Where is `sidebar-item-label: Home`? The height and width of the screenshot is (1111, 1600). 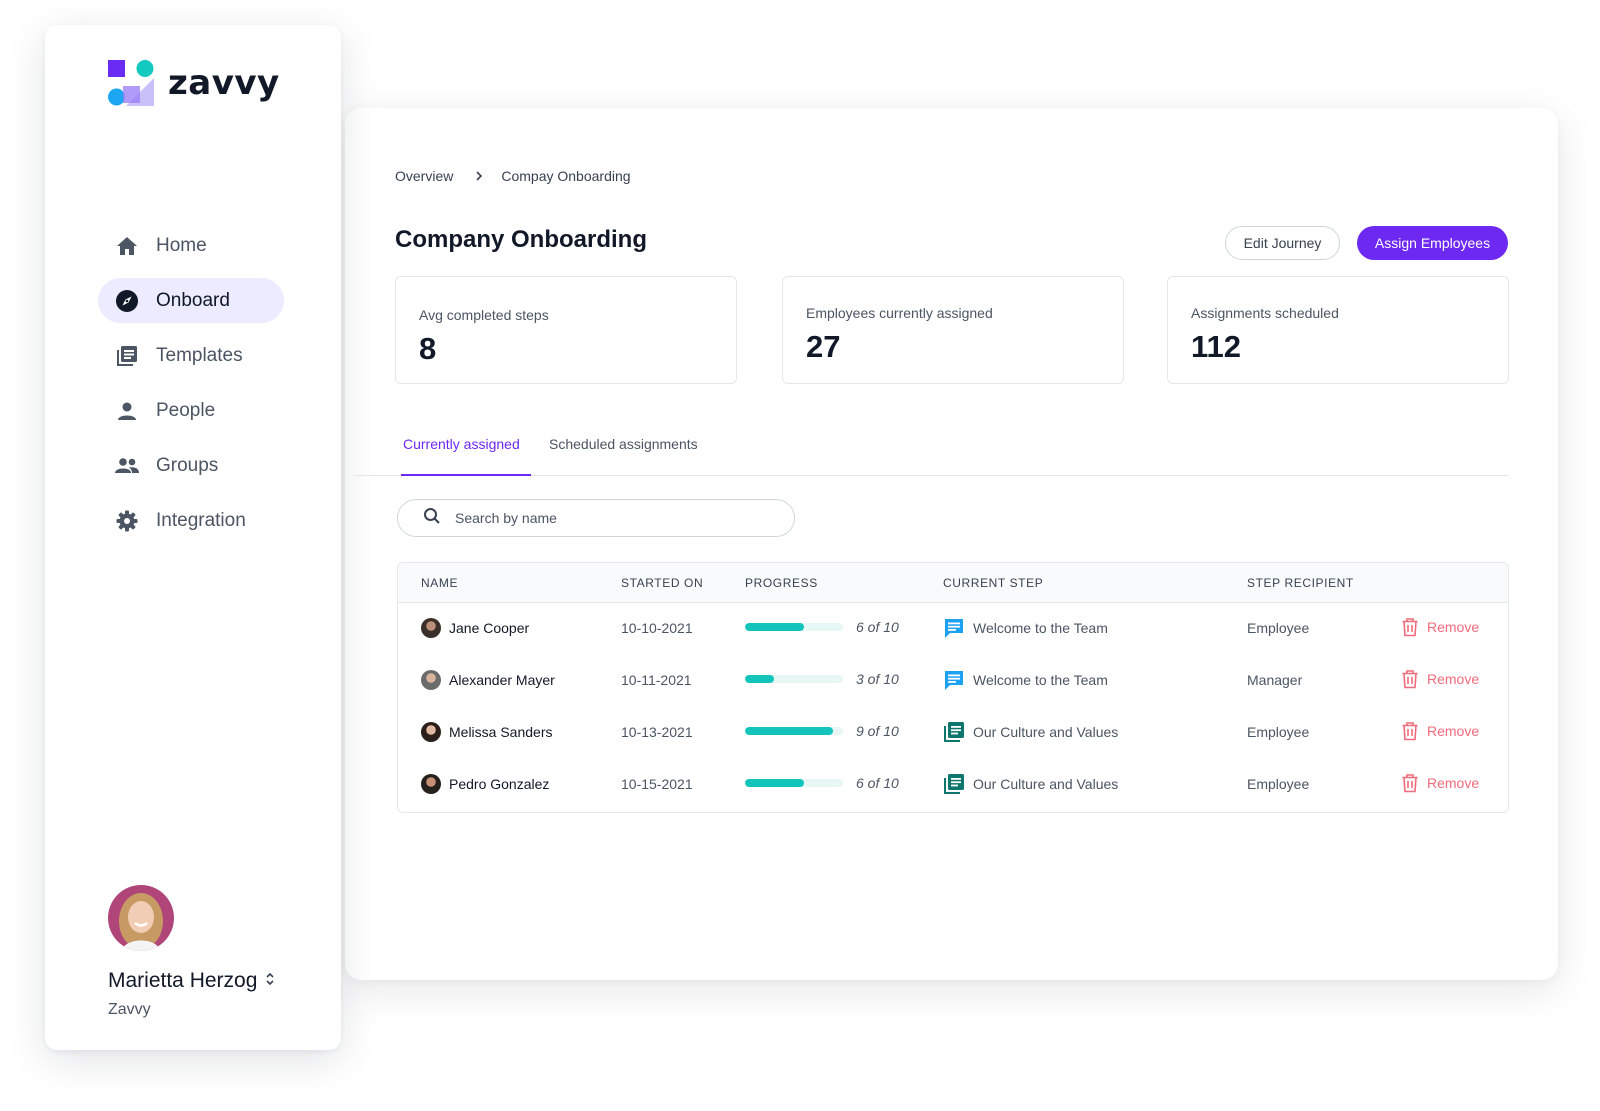
sidebar-item-label: Home is located at coordinates (181, 245).